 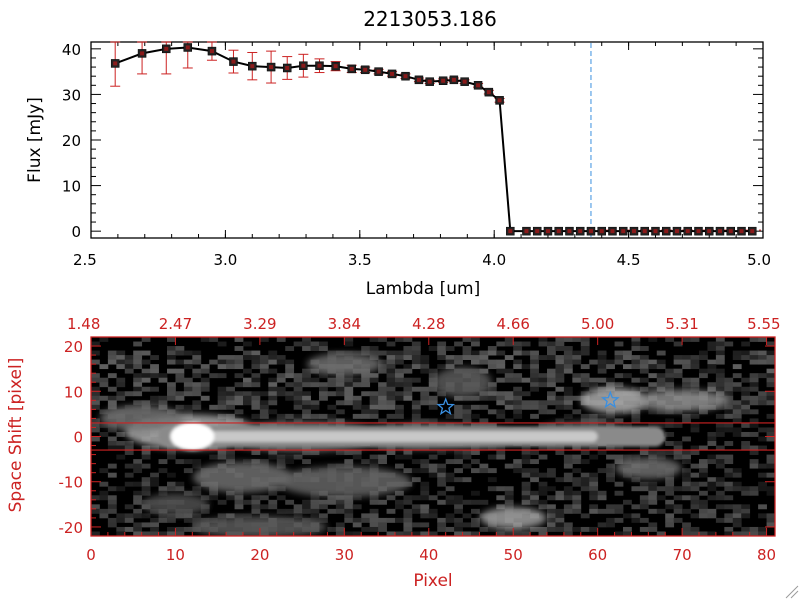 I want to click on top-ytick-label: 0, so click(x=76, y=232).